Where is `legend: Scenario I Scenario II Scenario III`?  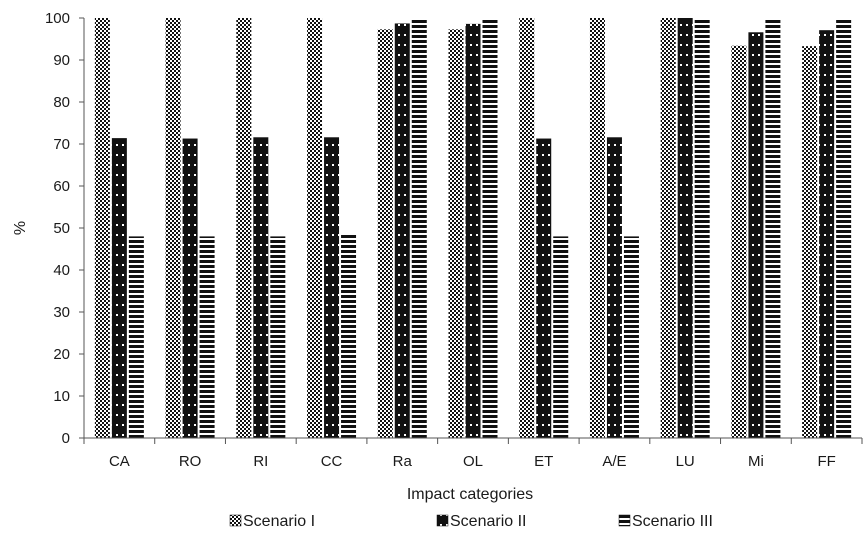 legend: Scenario I Scenario II Scenario III is located at coordinates (471, 521).